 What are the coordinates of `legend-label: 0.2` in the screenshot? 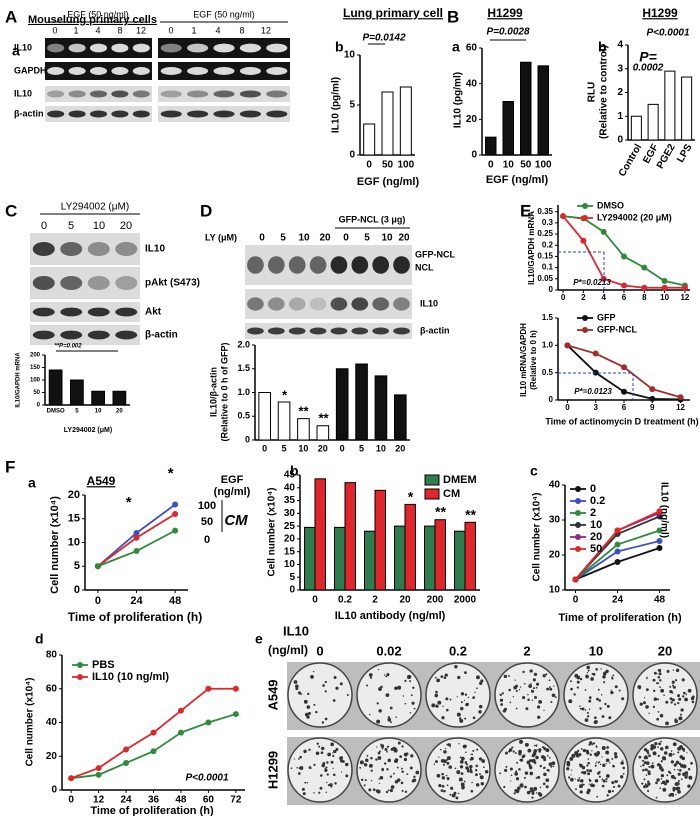 It's located at (597, 501).